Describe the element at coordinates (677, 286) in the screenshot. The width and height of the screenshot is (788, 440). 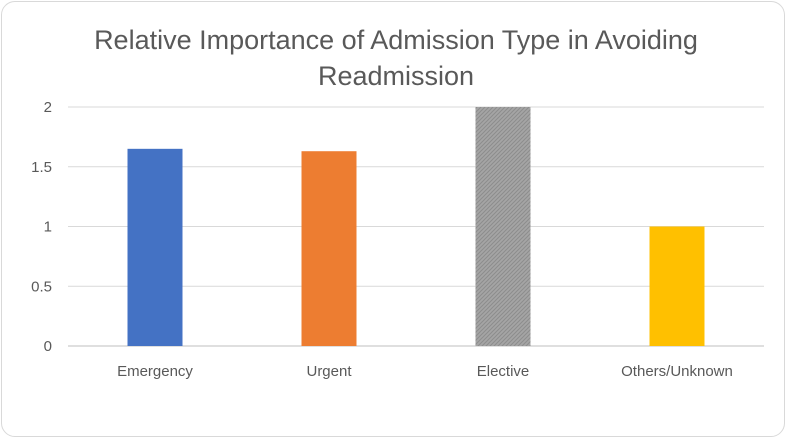
I see `bar-others-unknown` at that location.